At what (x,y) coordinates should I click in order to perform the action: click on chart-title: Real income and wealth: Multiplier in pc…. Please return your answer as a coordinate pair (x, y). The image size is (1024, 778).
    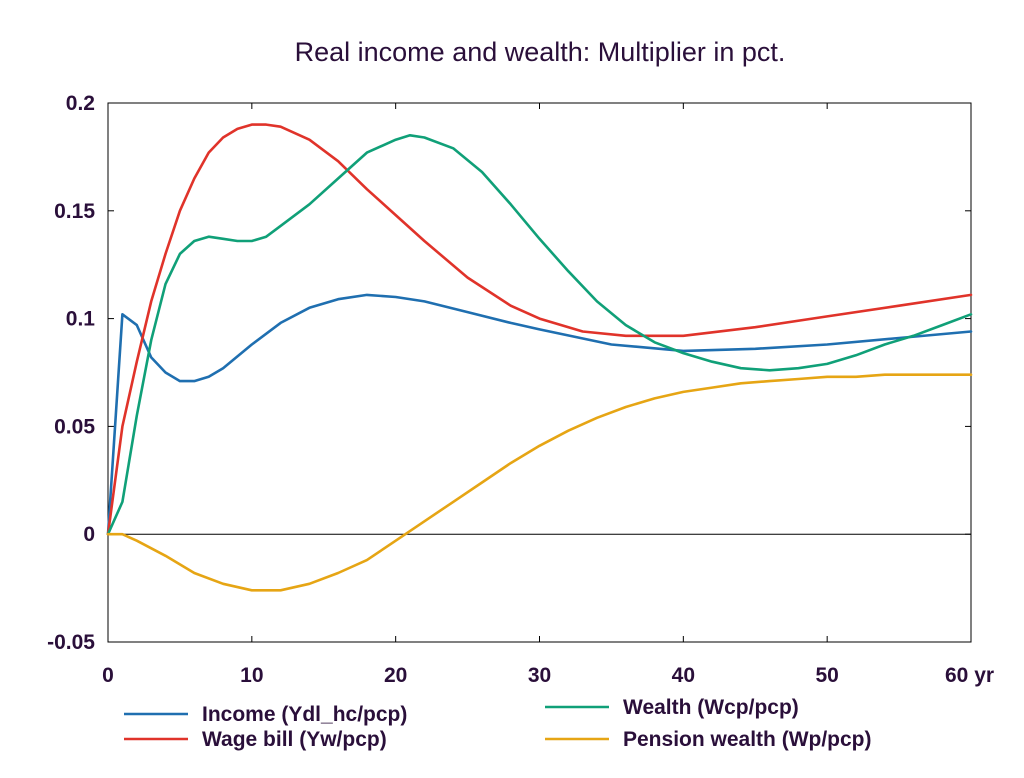
    Looking at the image, I should click on (540, 52).